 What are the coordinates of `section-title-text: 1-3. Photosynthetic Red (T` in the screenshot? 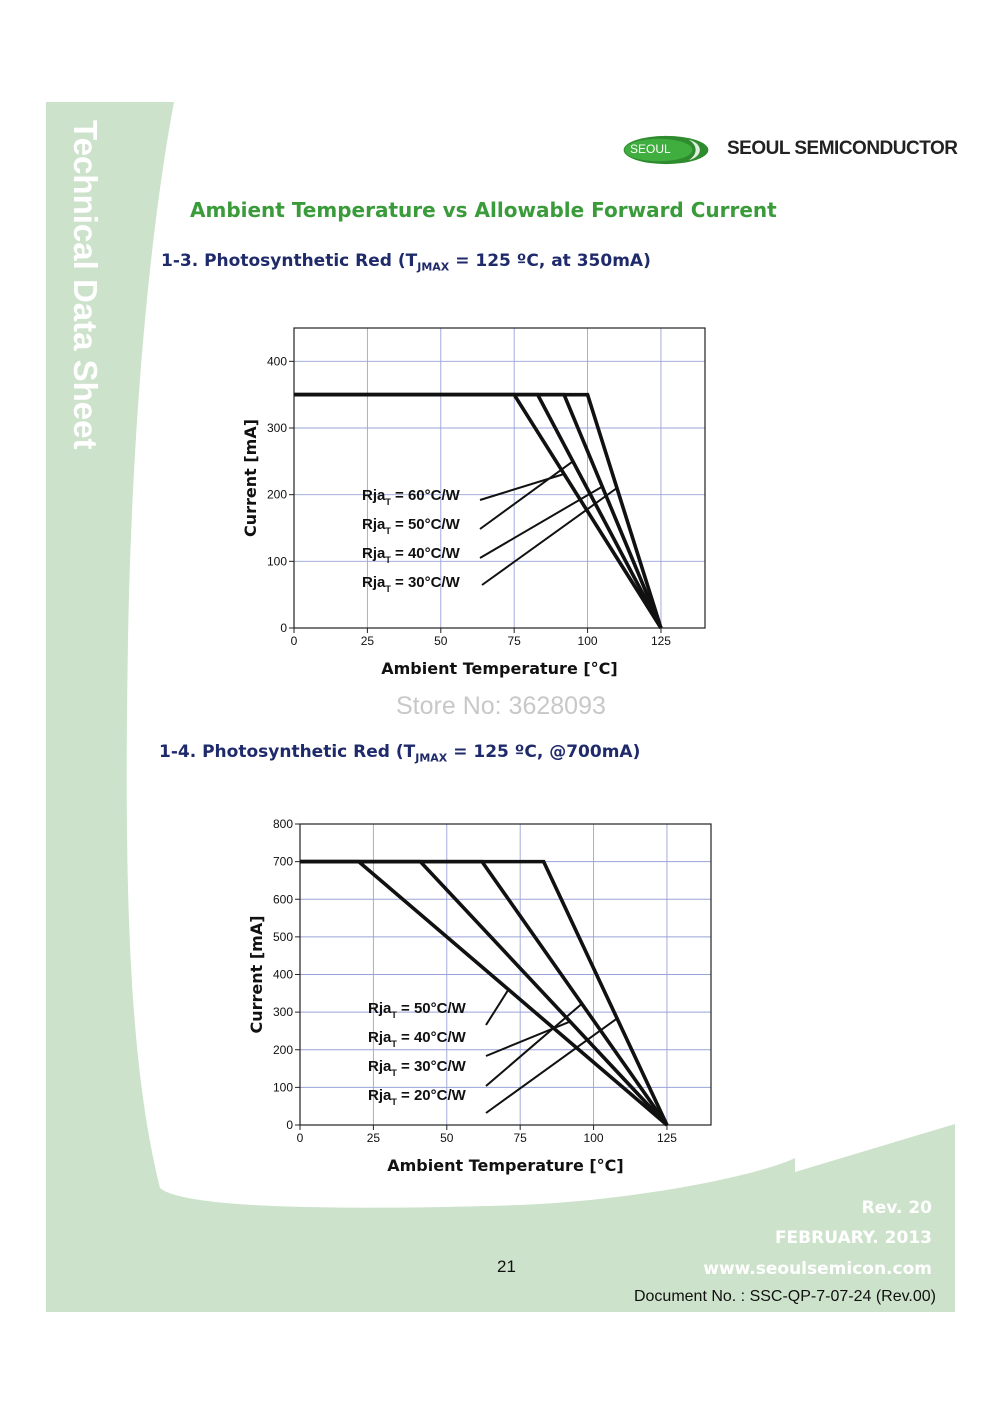 It's located at (289, 261).